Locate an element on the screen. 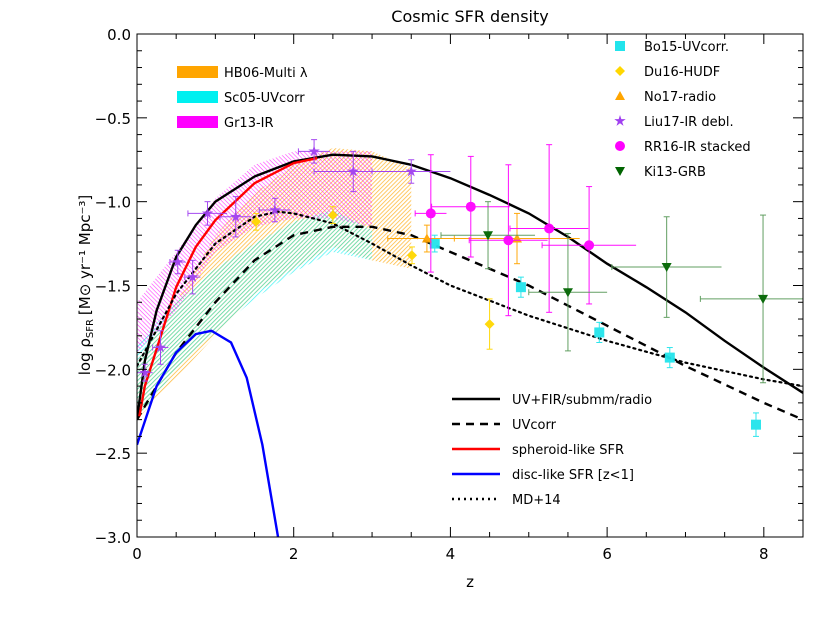 Image resolution: width=830 pixels, height=624 pixels. band-gr13 is located at coordinates (255, 252).